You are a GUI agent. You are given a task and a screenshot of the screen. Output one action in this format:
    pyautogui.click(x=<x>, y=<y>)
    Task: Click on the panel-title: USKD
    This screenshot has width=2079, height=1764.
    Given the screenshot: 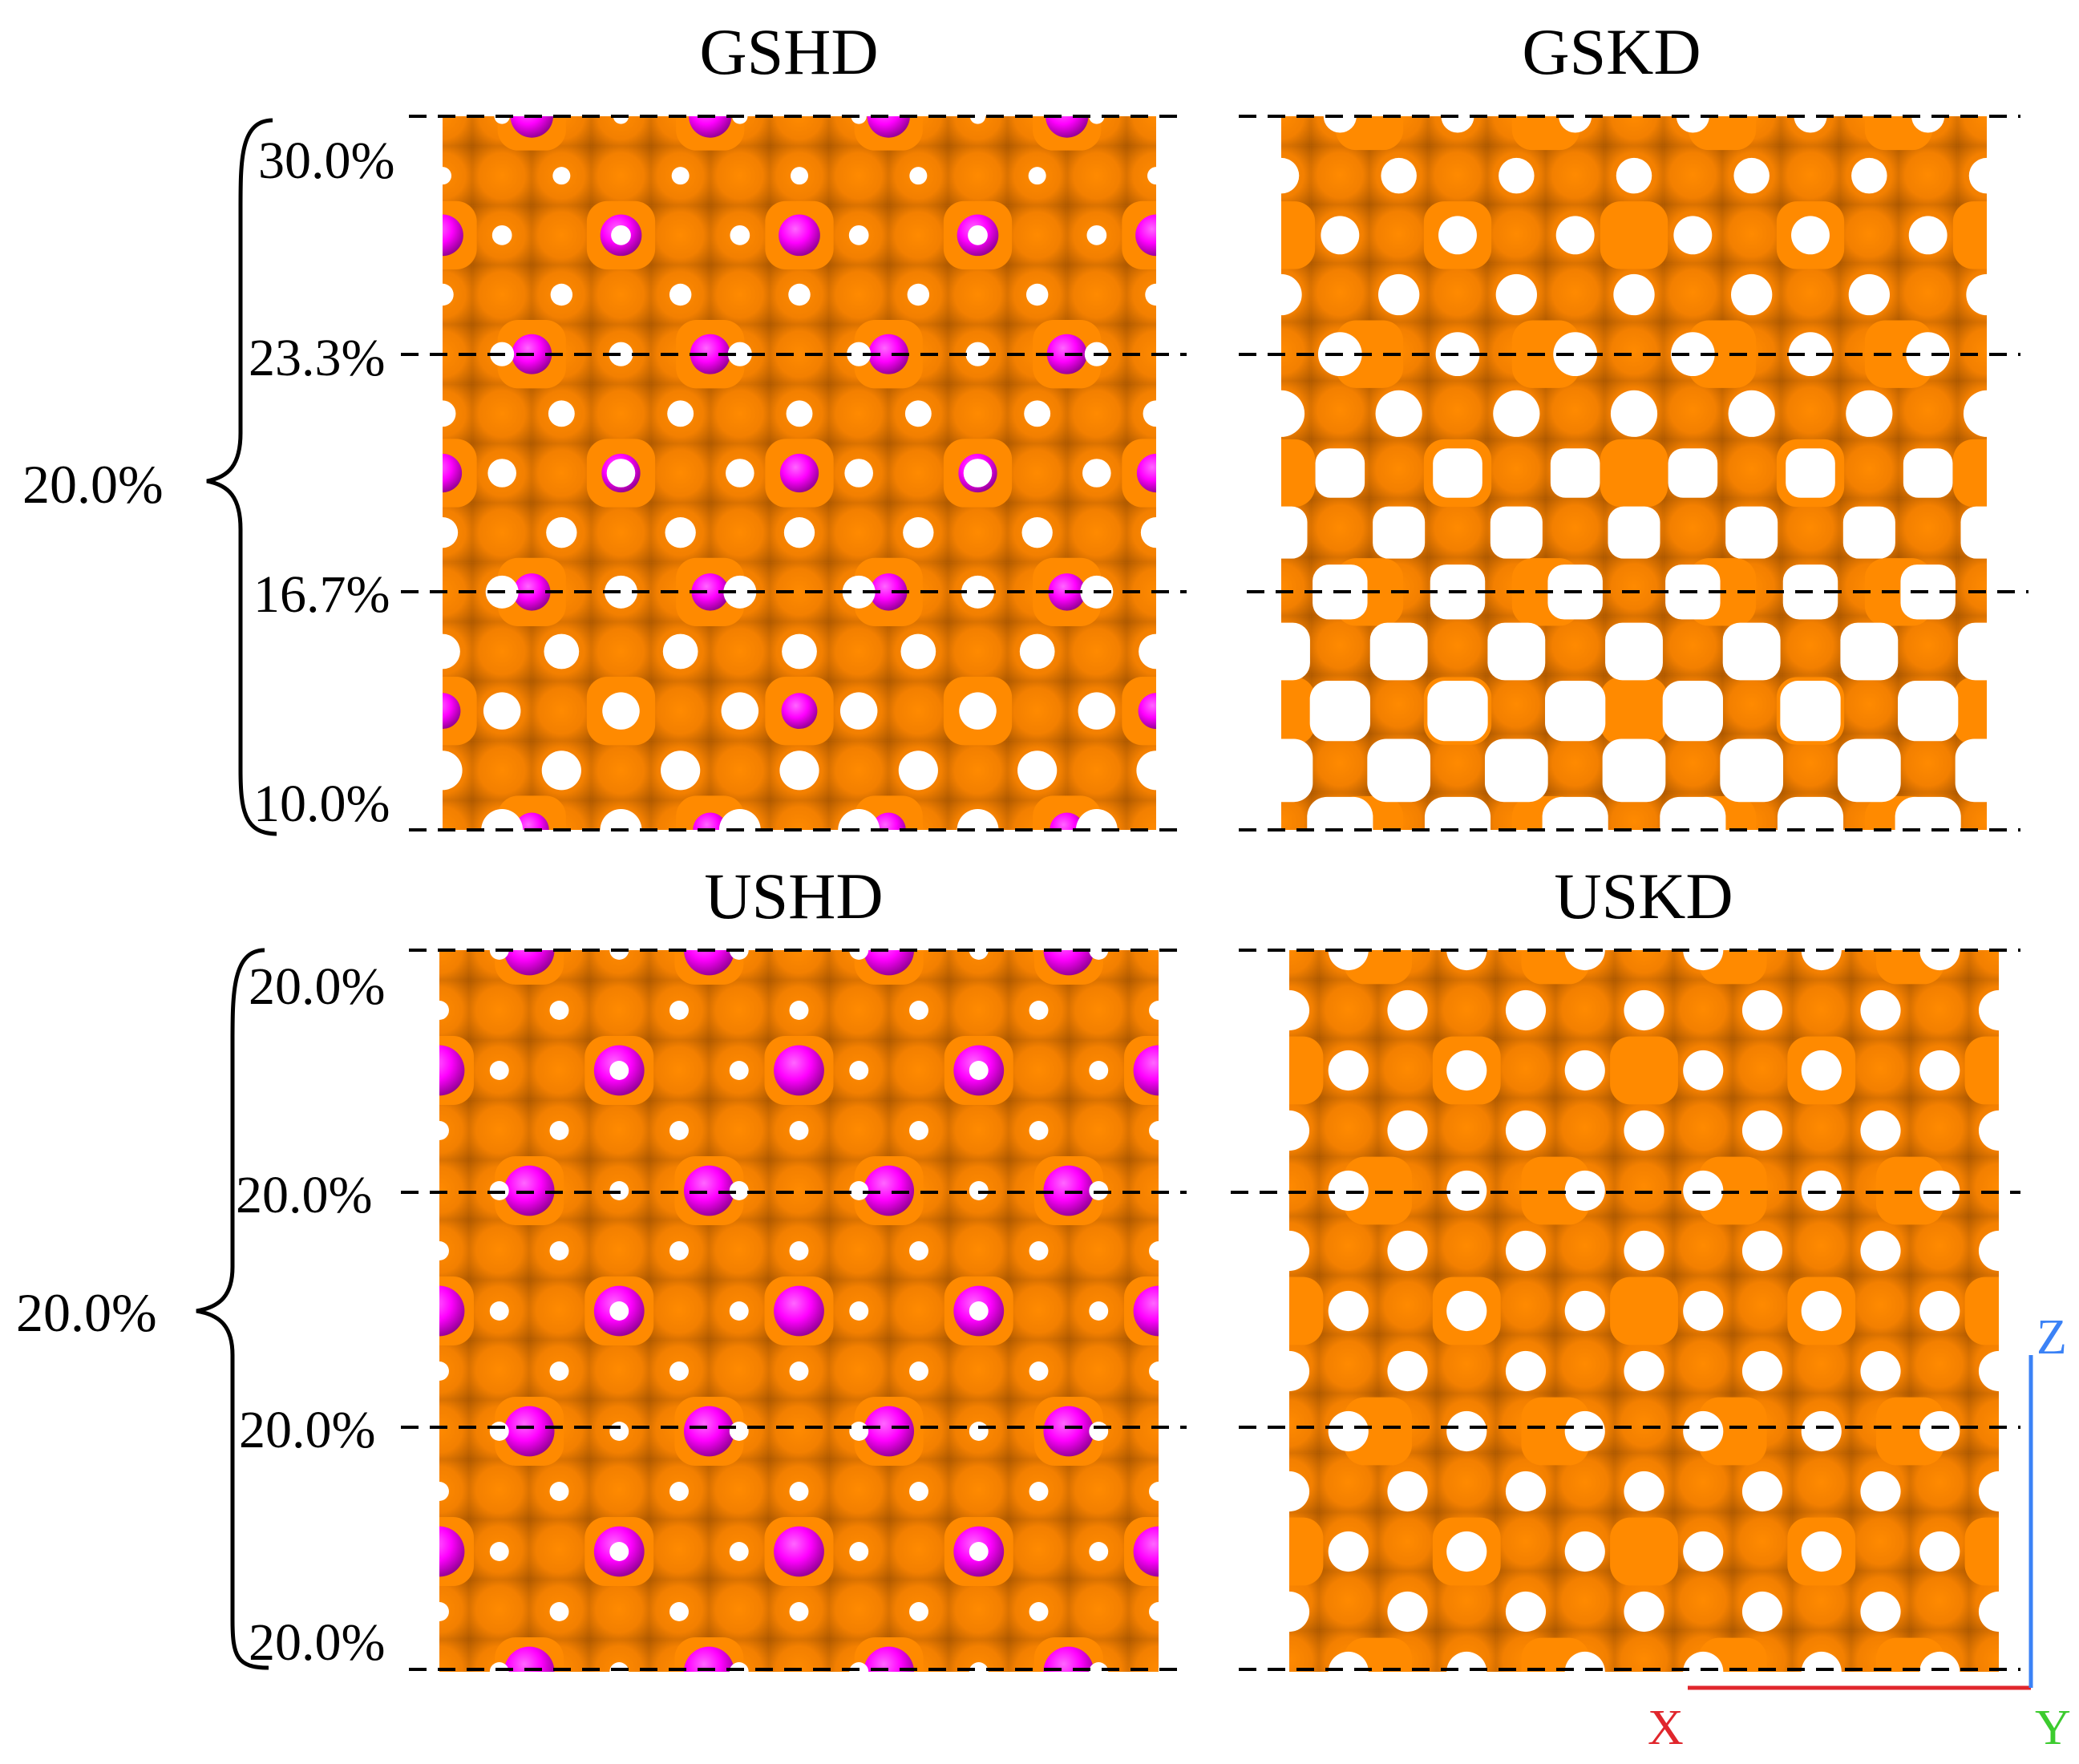 What is the action you would take?
    pyautogui.click(x=1644, y=896)
    